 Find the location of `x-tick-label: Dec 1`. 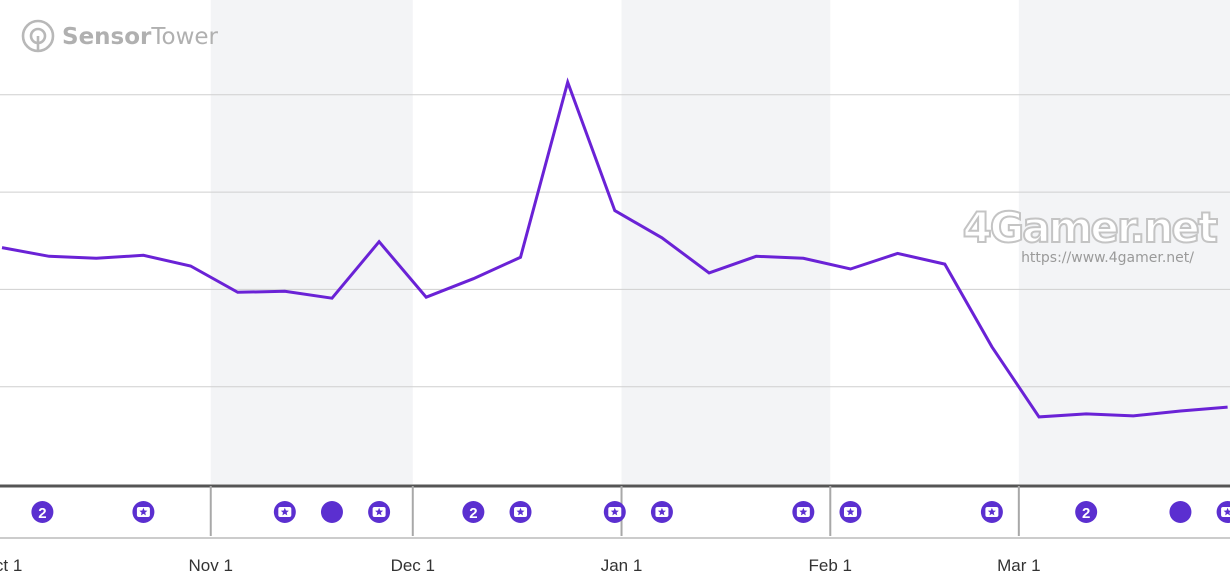

x-tick-label: Dec 1 is located at coordinates (413, 565).